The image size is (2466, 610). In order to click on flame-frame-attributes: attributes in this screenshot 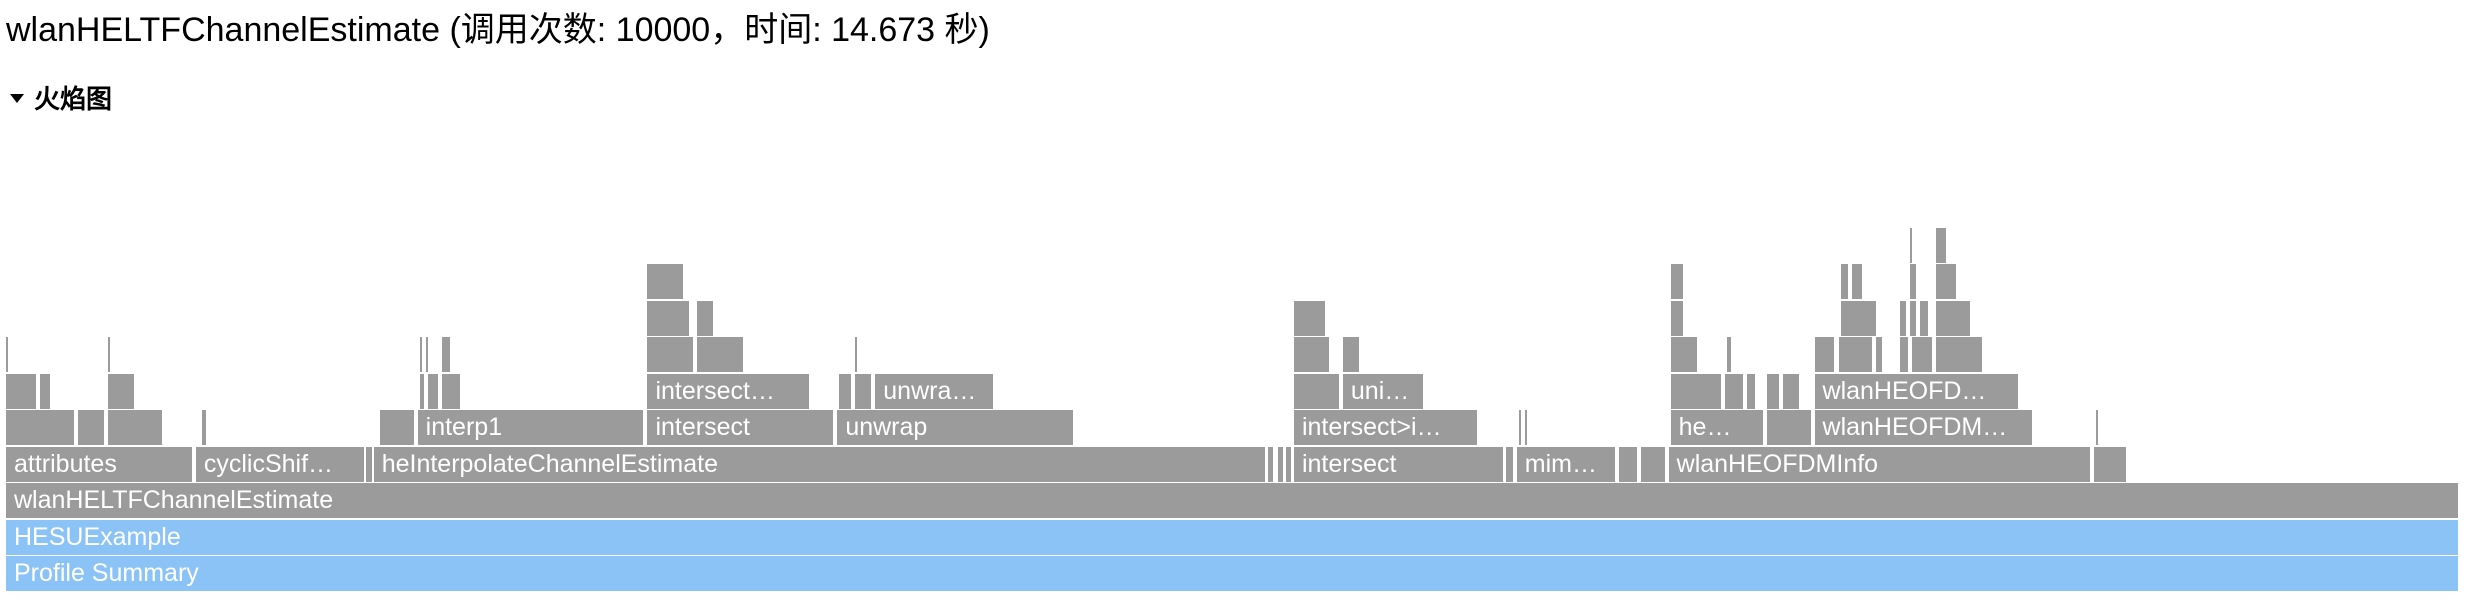, I will do `click(100, 464)`.